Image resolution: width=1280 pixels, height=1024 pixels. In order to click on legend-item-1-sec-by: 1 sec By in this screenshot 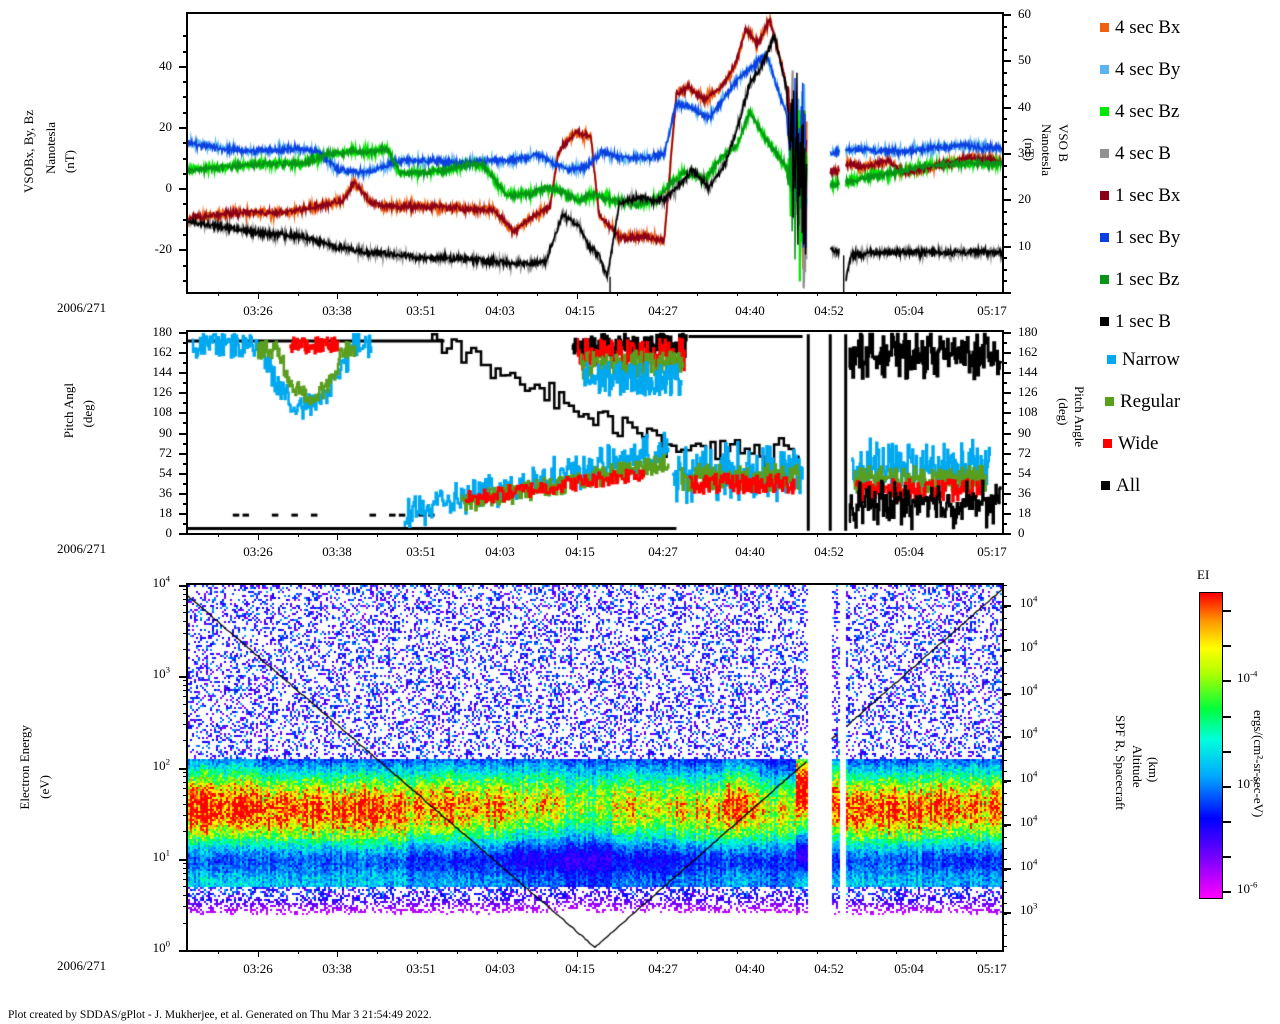, I will do `click(1140, 237)`.